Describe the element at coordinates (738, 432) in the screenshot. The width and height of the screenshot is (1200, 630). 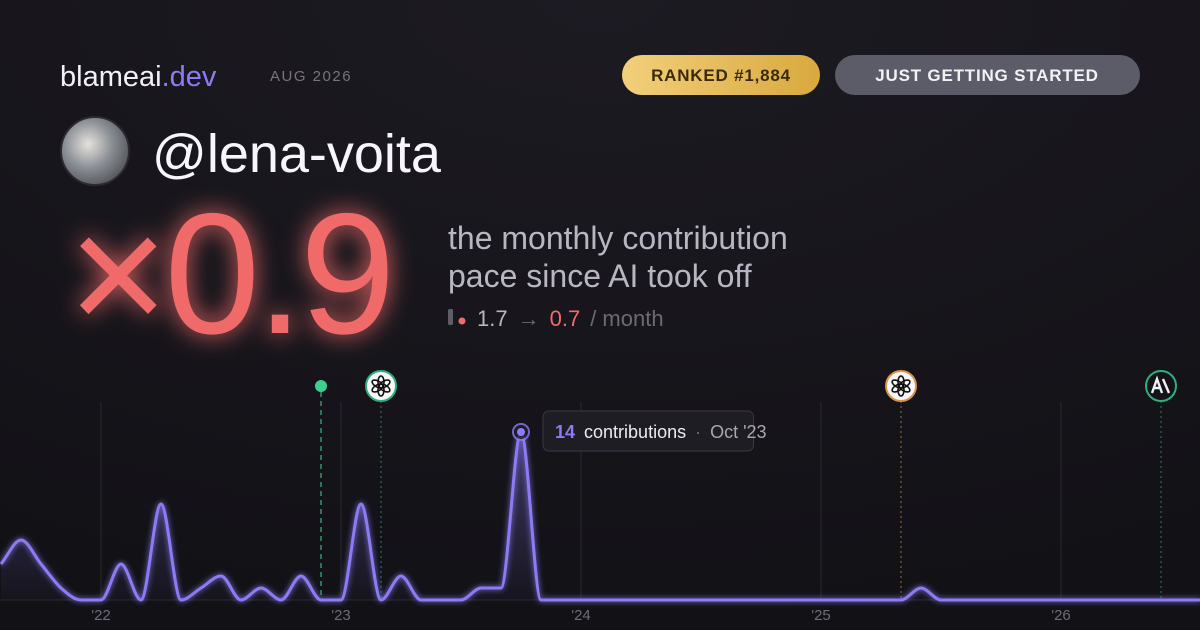
I see `tooltip-date: Oct '23` at that location.